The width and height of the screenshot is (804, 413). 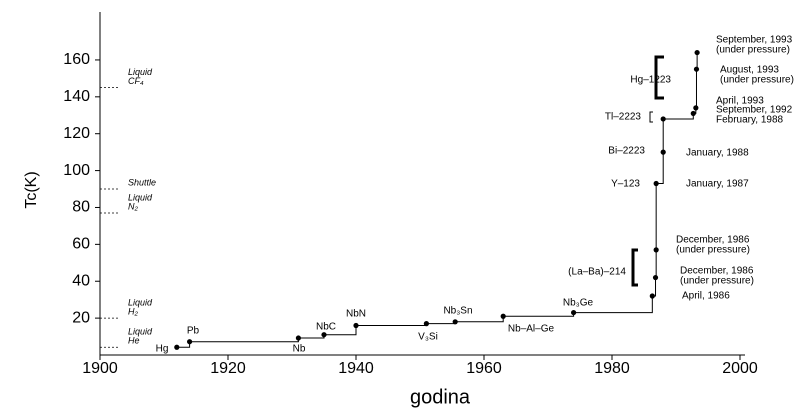 I want to click on y-tick-label: 40, so click(x=81, y=280).